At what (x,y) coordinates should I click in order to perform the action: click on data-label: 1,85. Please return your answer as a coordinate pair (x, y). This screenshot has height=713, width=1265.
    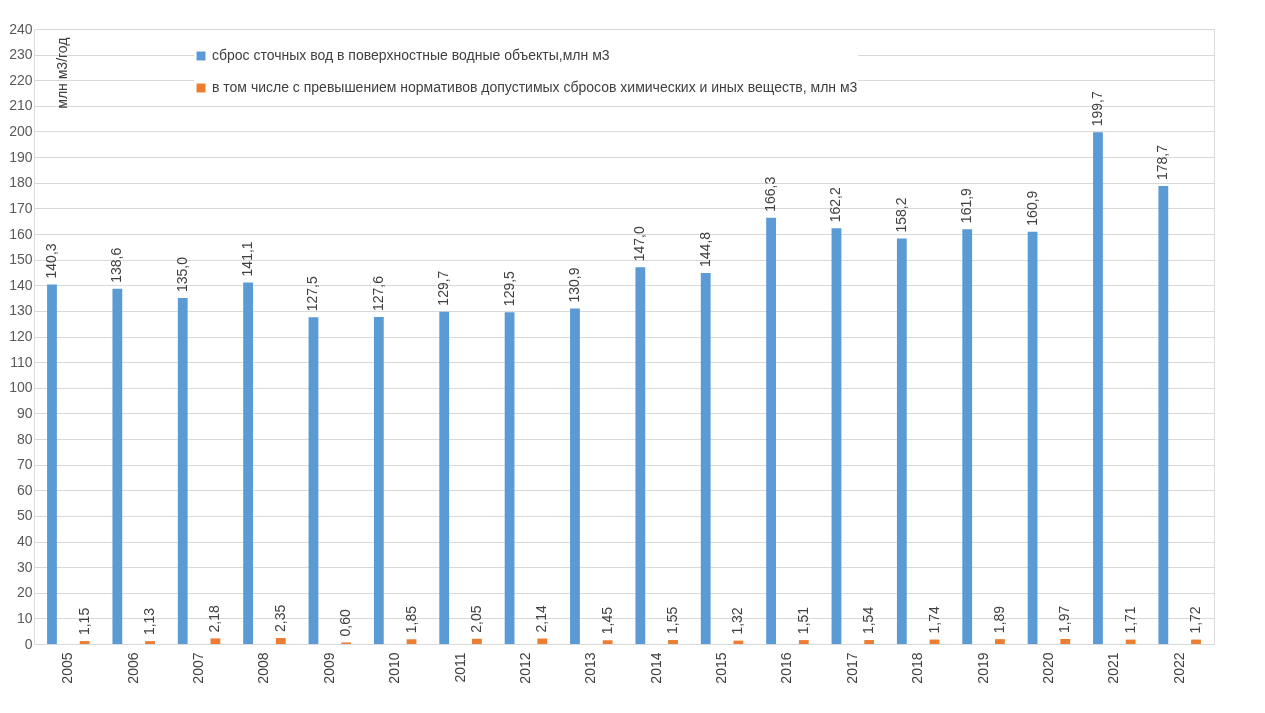
    Looking at the image, I should click on (410, 619).